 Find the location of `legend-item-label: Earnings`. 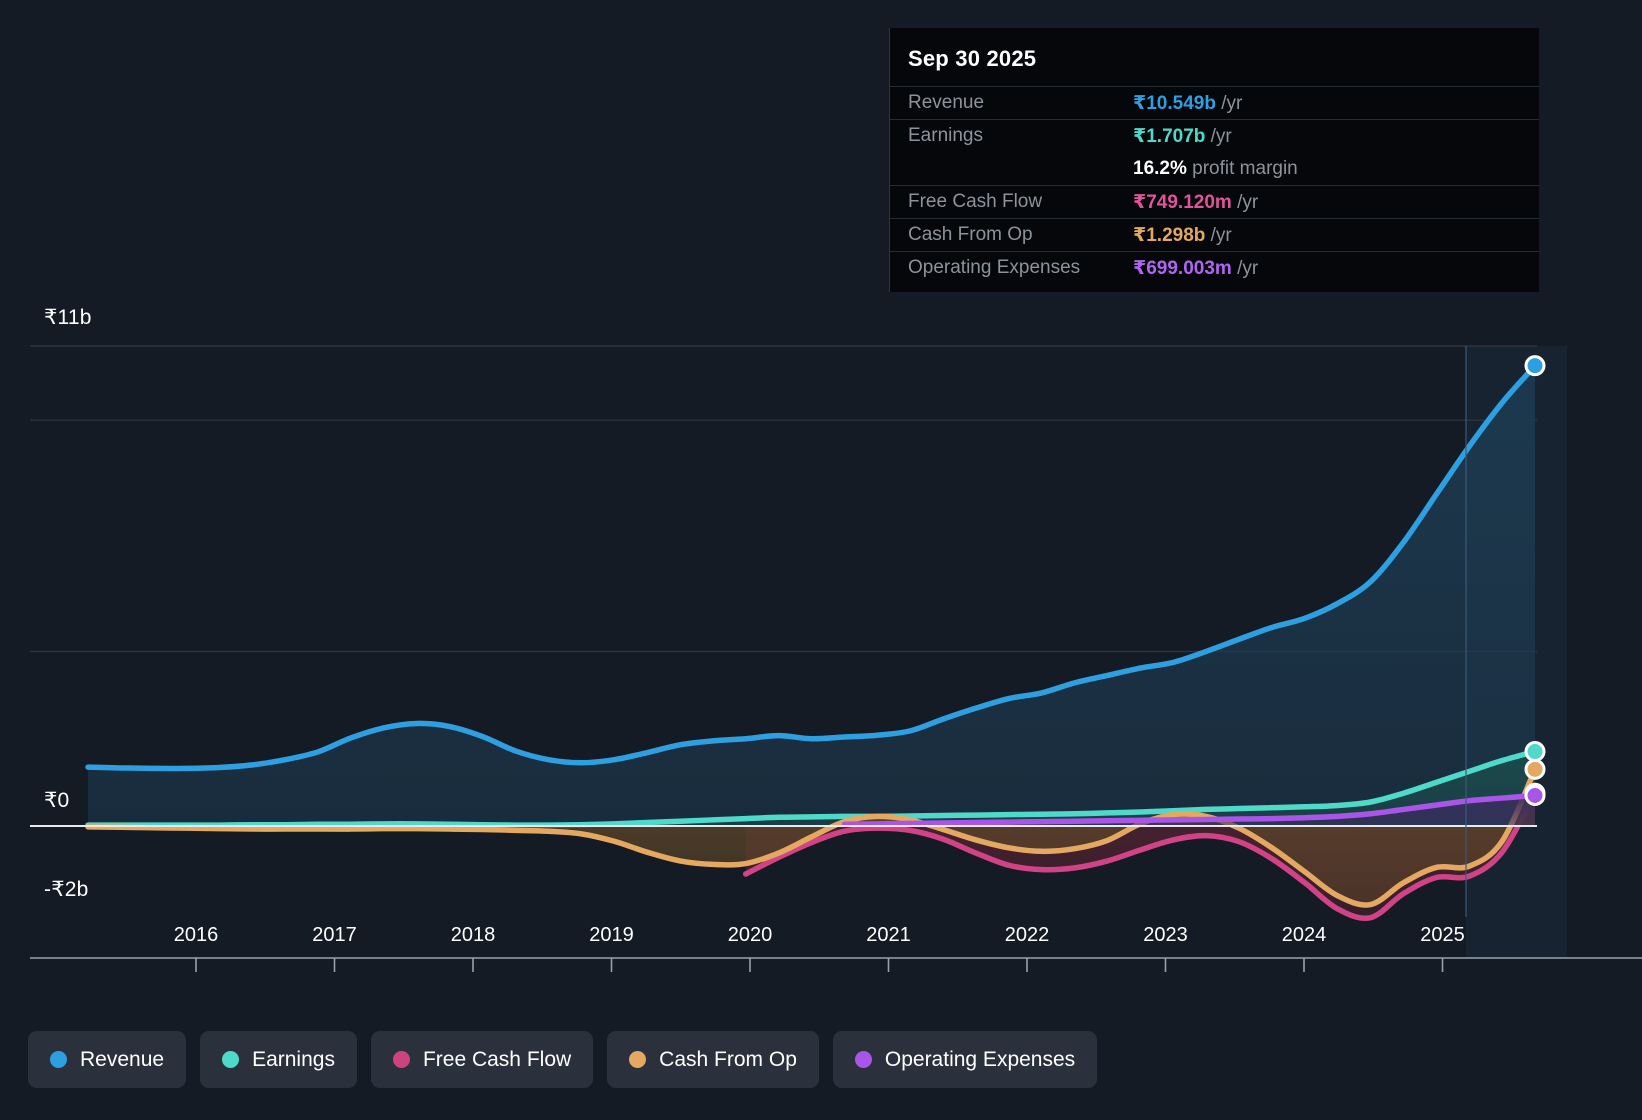

legend-item-label: Earnings is located at coordinates (293, 1059).